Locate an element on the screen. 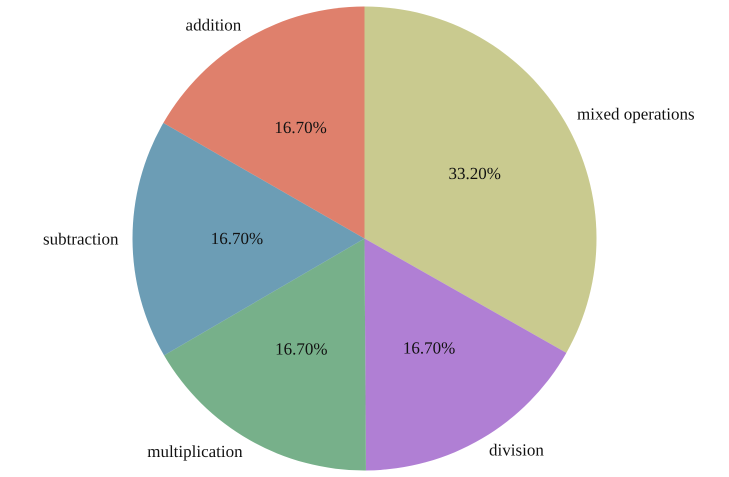  slice-label: multiplication is located at coordinates (195, 452).